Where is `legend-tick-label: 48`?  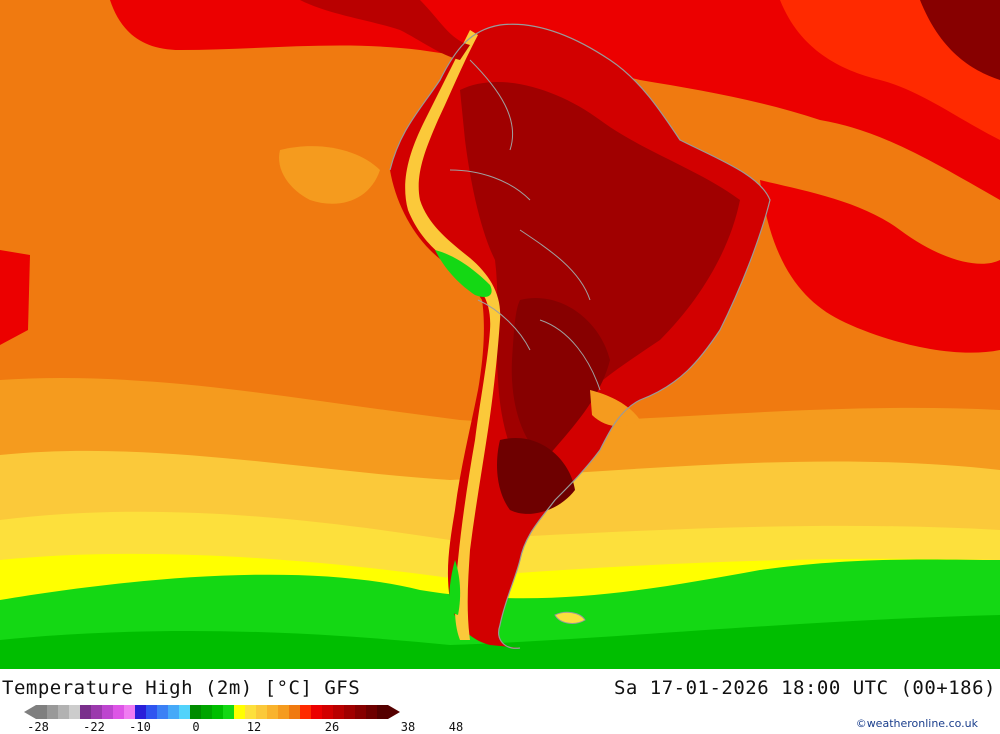 legend-tick-label: 48 is located at coordinates (456, 727).